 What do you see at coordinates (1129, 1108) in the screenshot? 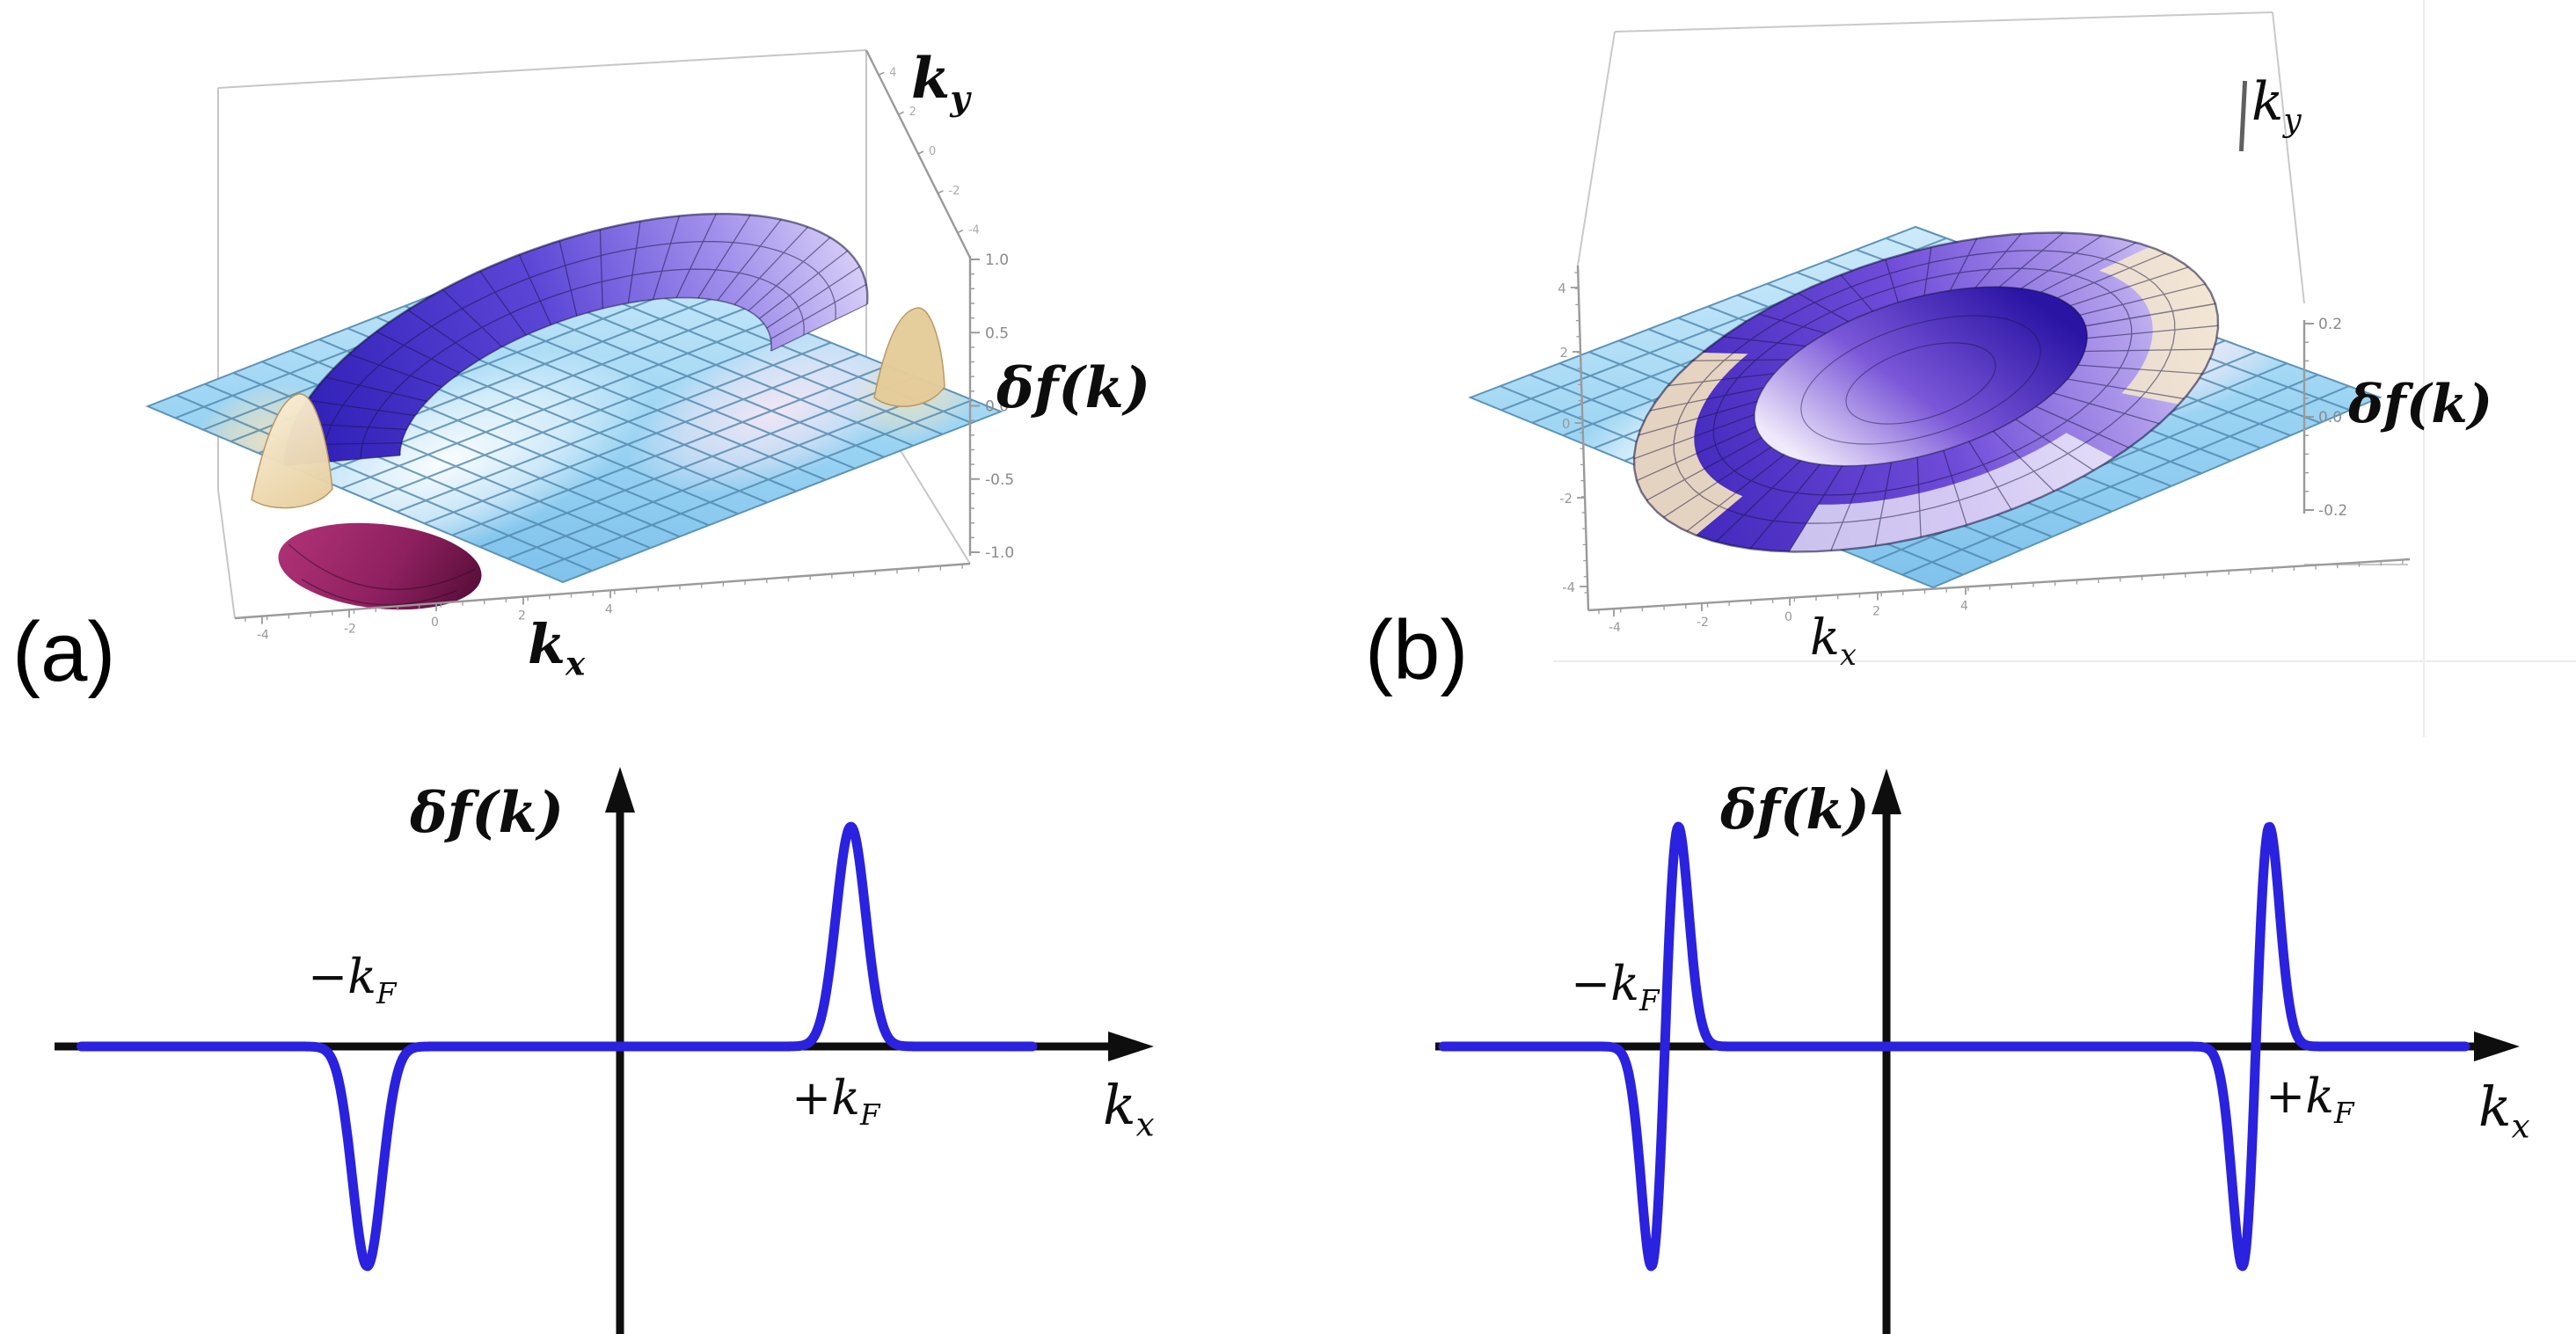
I see `a1d-x-axis-label: kx` at bounding box center [1129, 1108].